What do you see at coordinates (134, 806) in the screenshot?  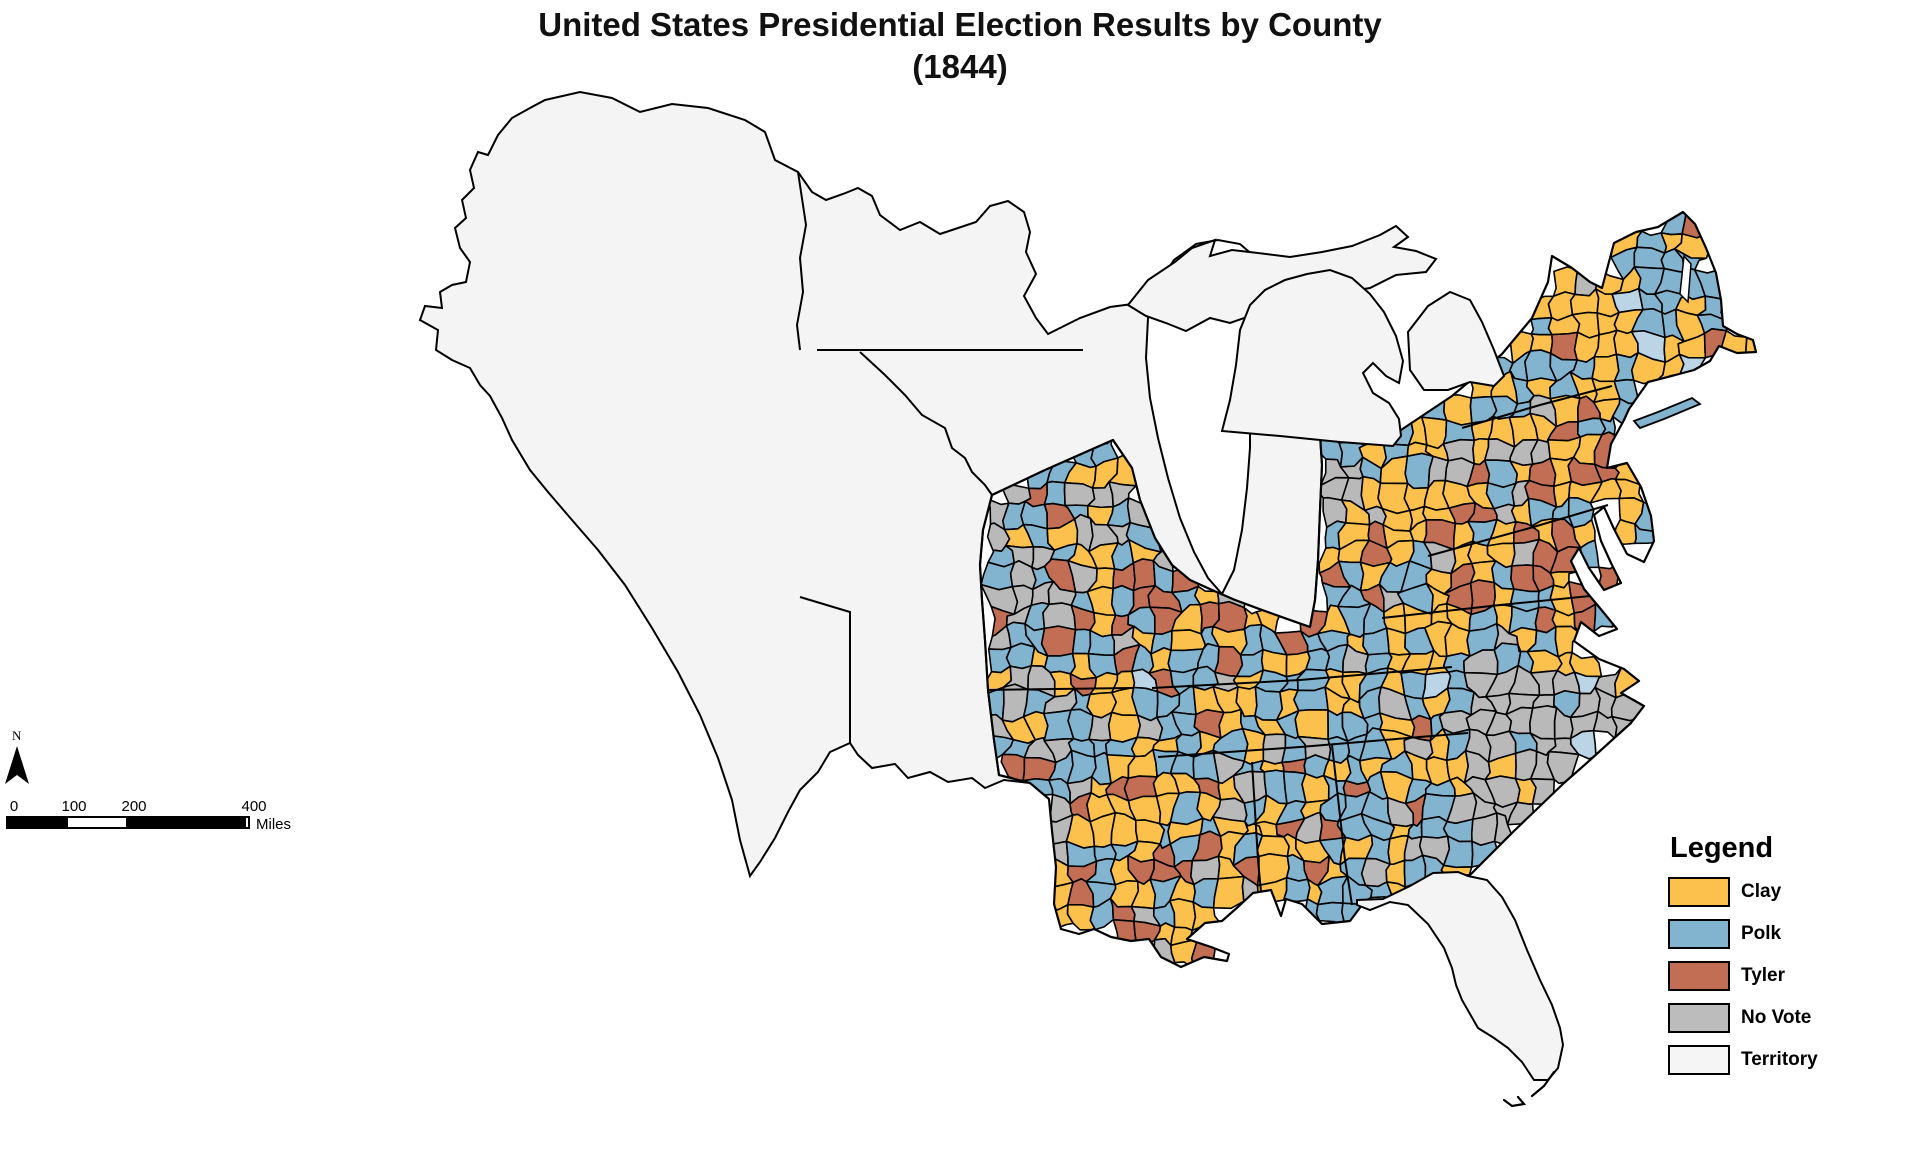 I see `scale-tick-200: 200` at bounding box center [134, 806].